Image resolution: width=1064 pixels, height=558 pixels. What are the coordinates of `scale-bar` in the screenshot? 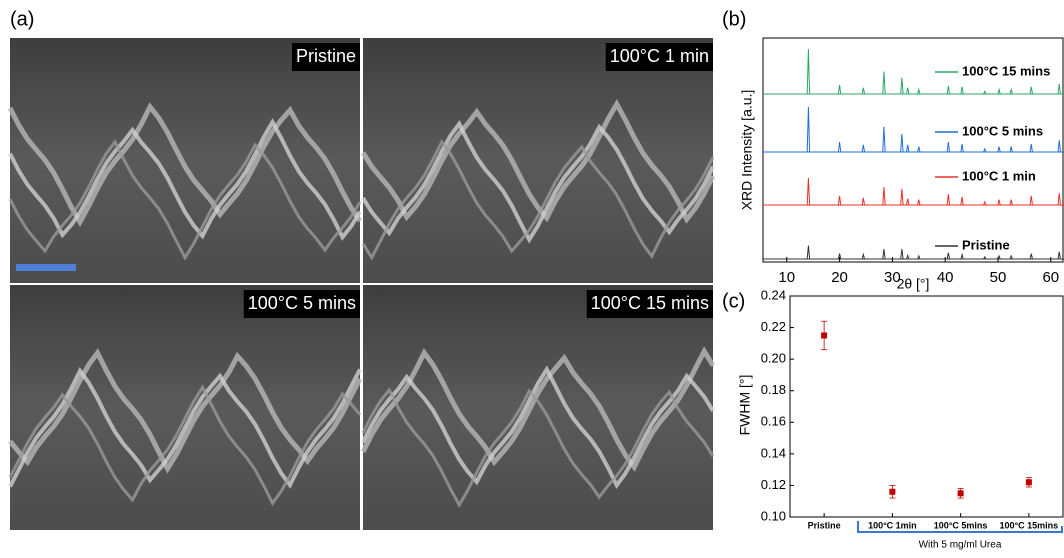 It's located at (46, 267).